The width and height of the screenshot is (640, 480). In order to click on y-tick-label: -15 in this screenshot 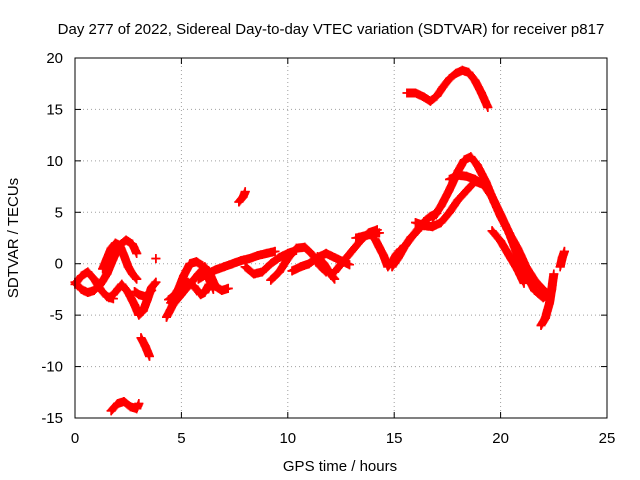, I will do `click(52, 418)`.